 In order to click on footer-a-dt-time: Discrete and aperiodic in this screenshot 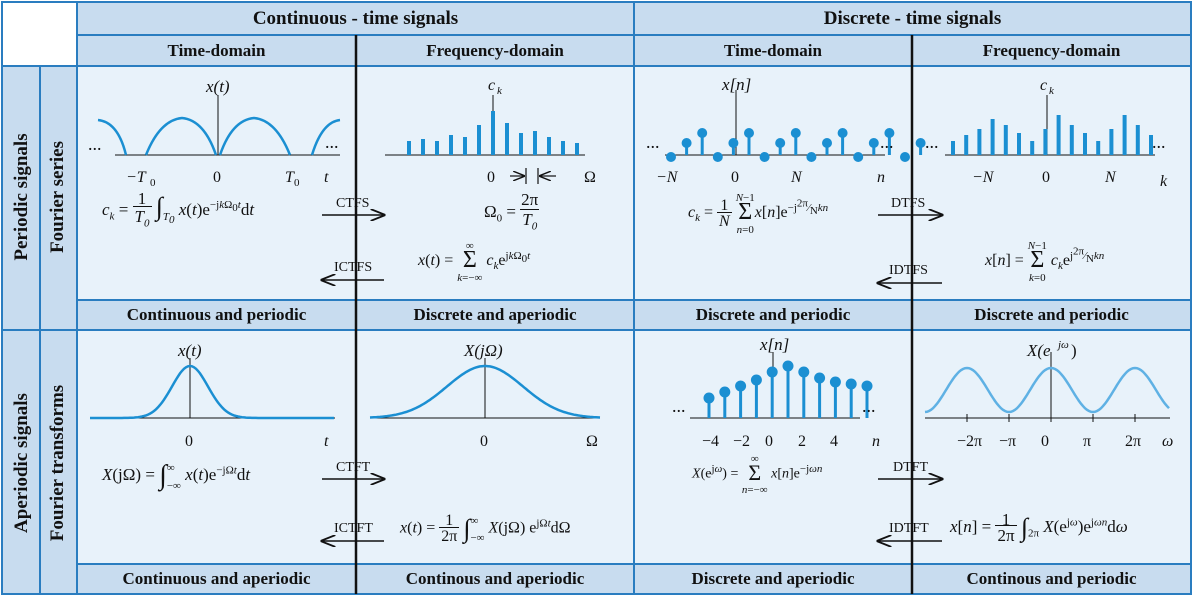, I will do `click(773, 578)`.